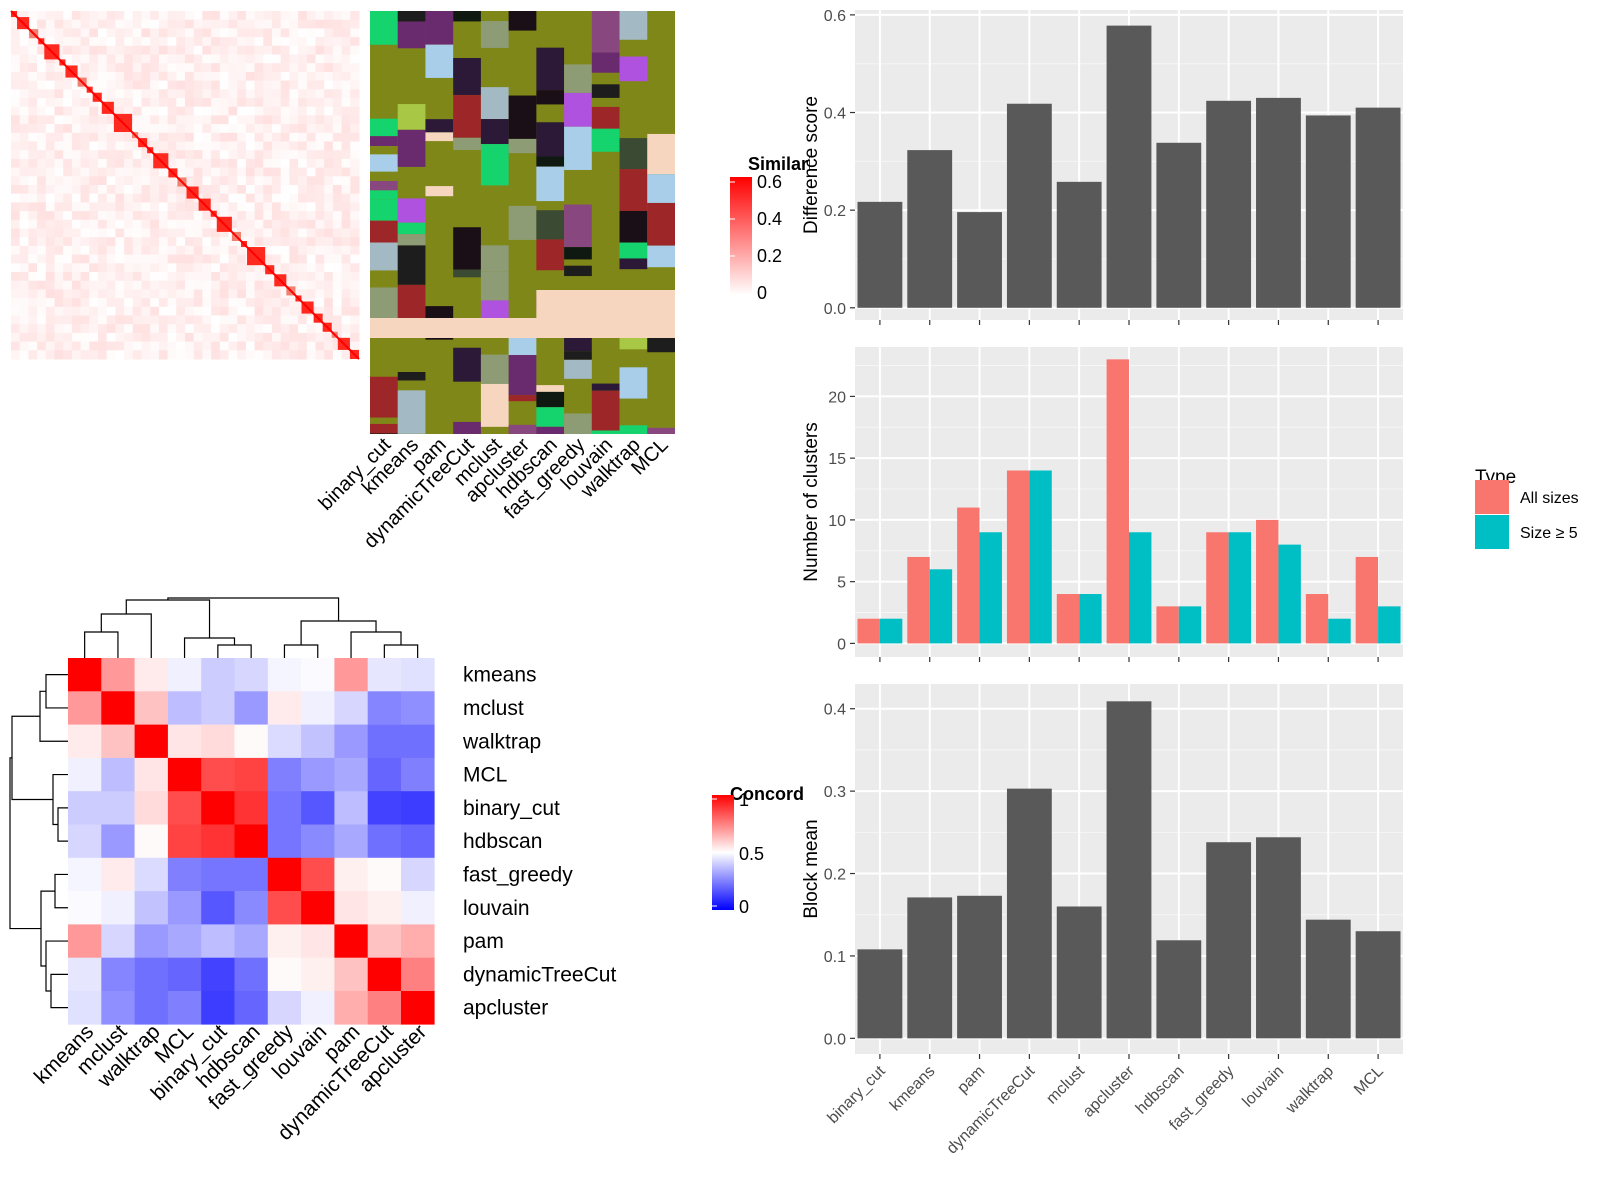  Describe the element at coordinates (1278, 938) in the screenshot. I see `bar` at that location.